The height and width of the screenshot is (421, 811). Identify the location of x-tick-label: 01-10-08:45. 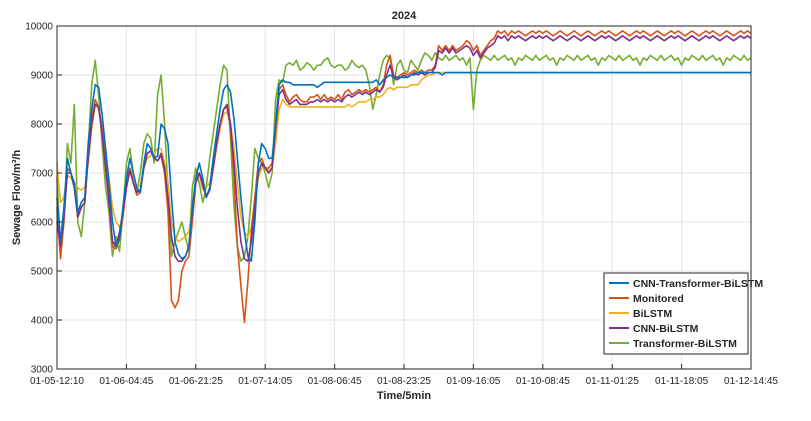
(543, 381).